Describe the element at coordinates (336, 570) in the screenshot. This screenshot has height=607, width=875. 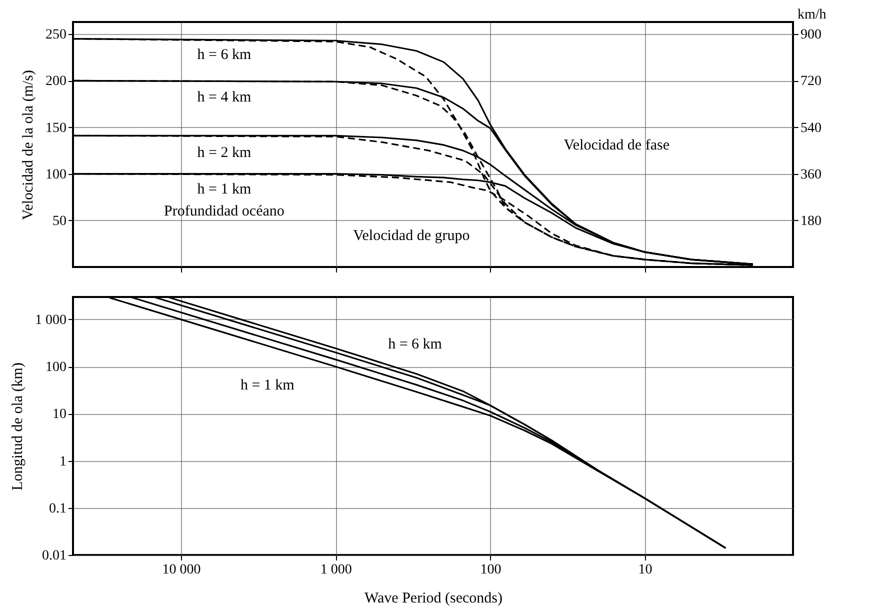
I see `x-tick-label: 1 000` at that location.